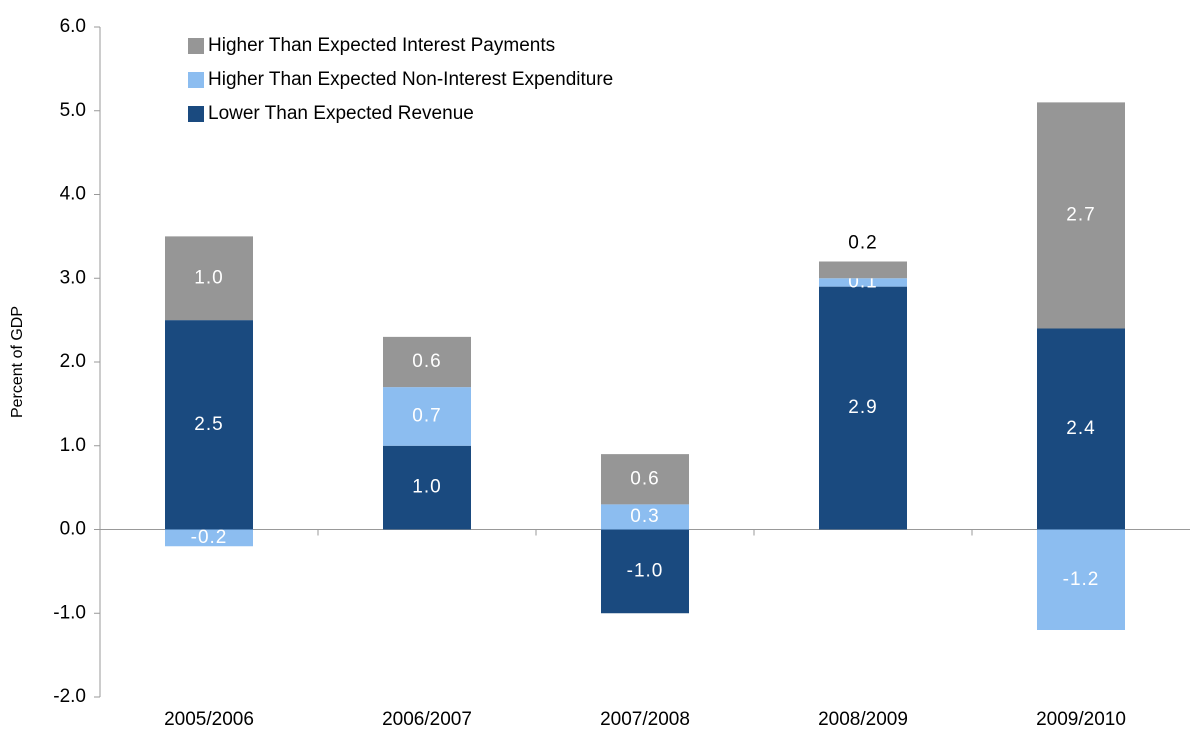 The width and height of the screenshot is (1191, 743). What do you see at coordinates (381, 45) in the screenshot?
I see `legend-label: Higher Than Expected Interest Payments` at bounding box center [381, 45].